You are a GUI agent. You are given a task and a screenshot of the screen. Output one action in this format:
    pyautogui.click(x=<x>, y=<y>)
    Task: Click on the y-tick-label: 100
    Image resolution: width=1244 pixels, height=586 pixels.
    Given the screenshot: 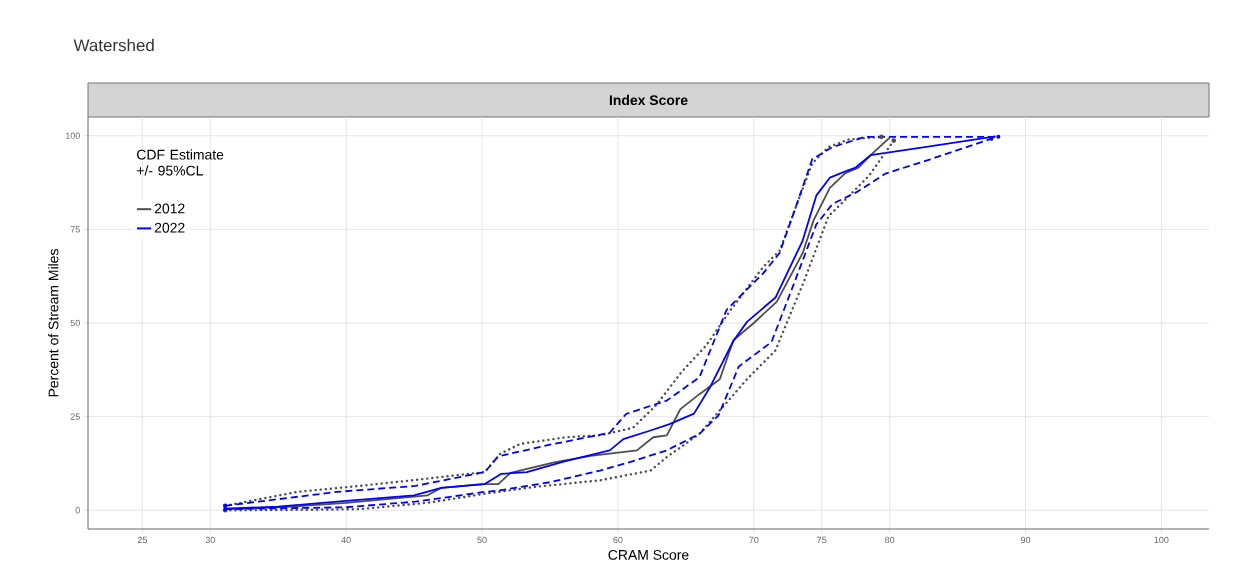 What is the action you would take?
    pyautogui.click(x=72, y=135)
    